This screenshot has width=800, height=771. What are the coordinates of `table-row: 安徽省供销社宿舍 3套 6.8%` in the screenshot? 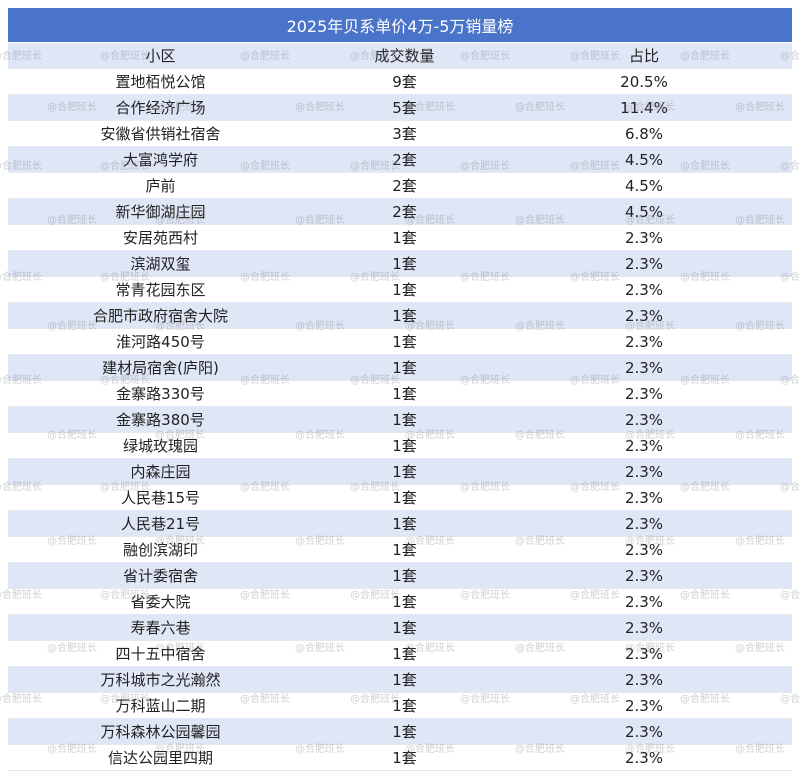 It's located at (400, 133).